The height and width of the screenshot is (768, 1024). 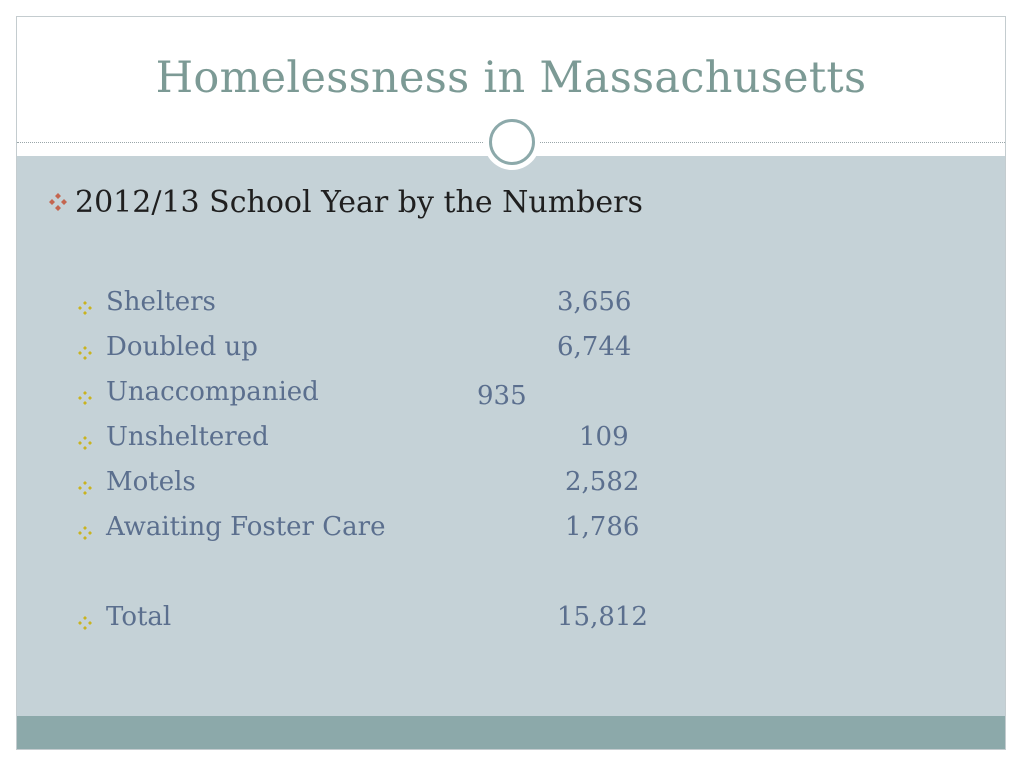 I want to click on circle-ornament-ring, so click(x=512, y=142).